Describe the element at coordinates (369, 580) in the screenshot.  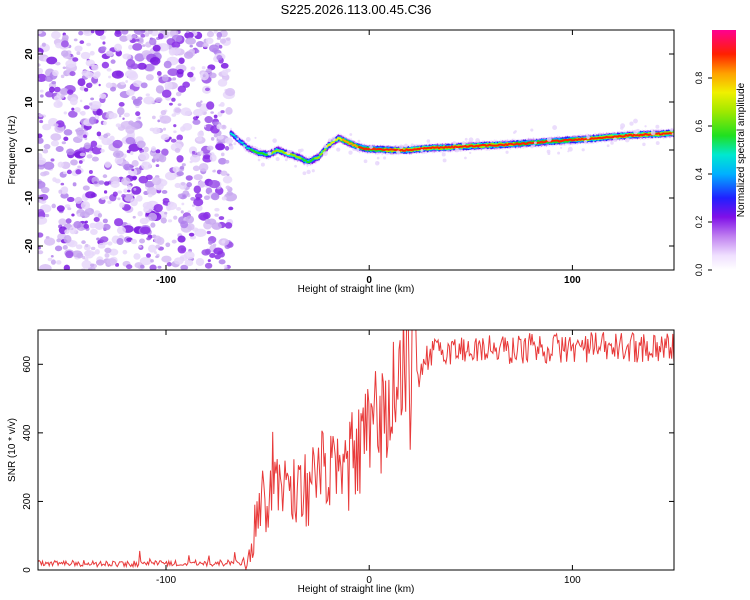
I see `bottom-x-tick-label: 0` at that location.